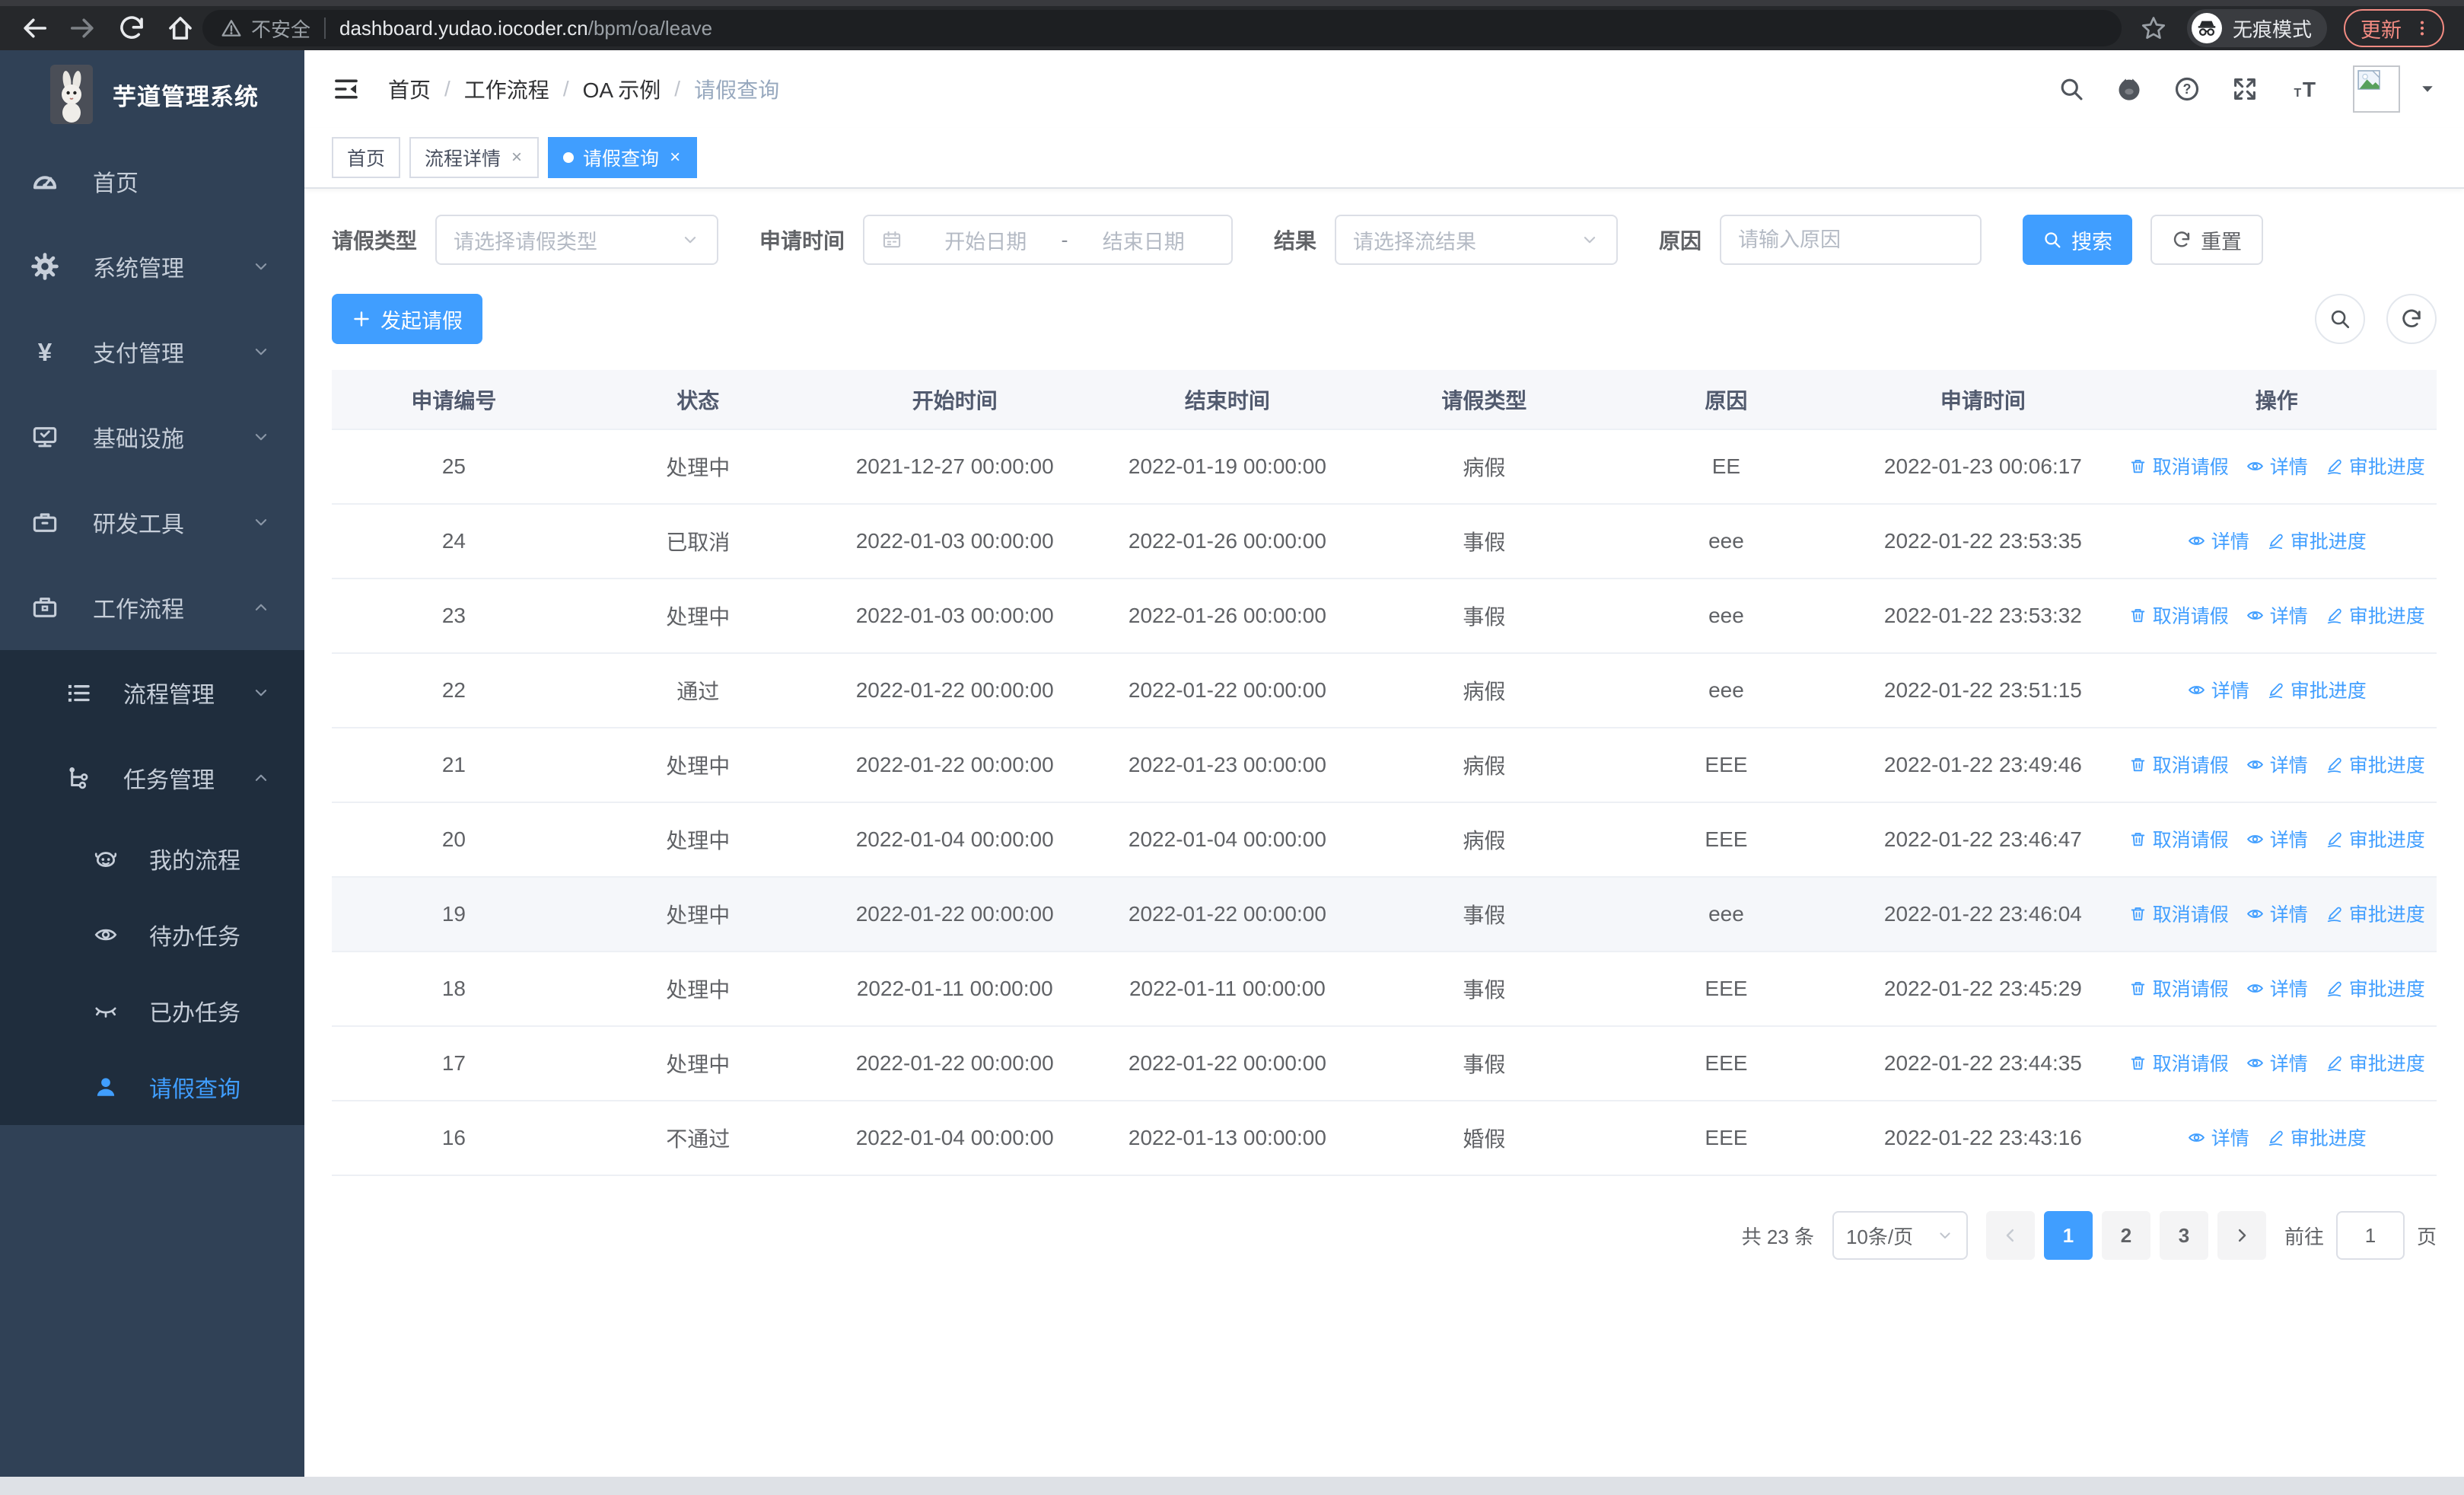 This screenshot has height=1495, width=2464. What do you see at coordinates (2422, 28) in the screenshot?
I see `browser-menu-icon` at bounding box center [2422, 28].